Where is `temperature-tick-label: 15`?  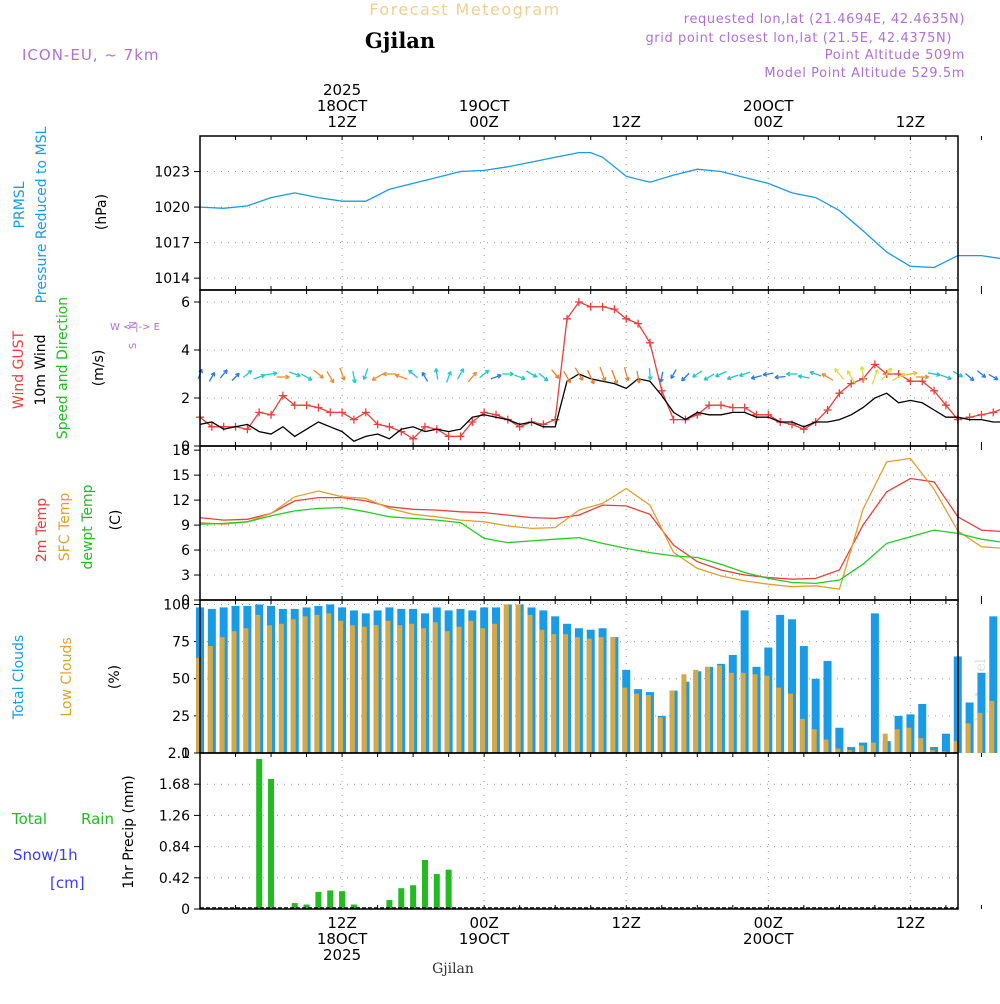 temperature-tick-label: 15 is located at coordinates (181, 476).